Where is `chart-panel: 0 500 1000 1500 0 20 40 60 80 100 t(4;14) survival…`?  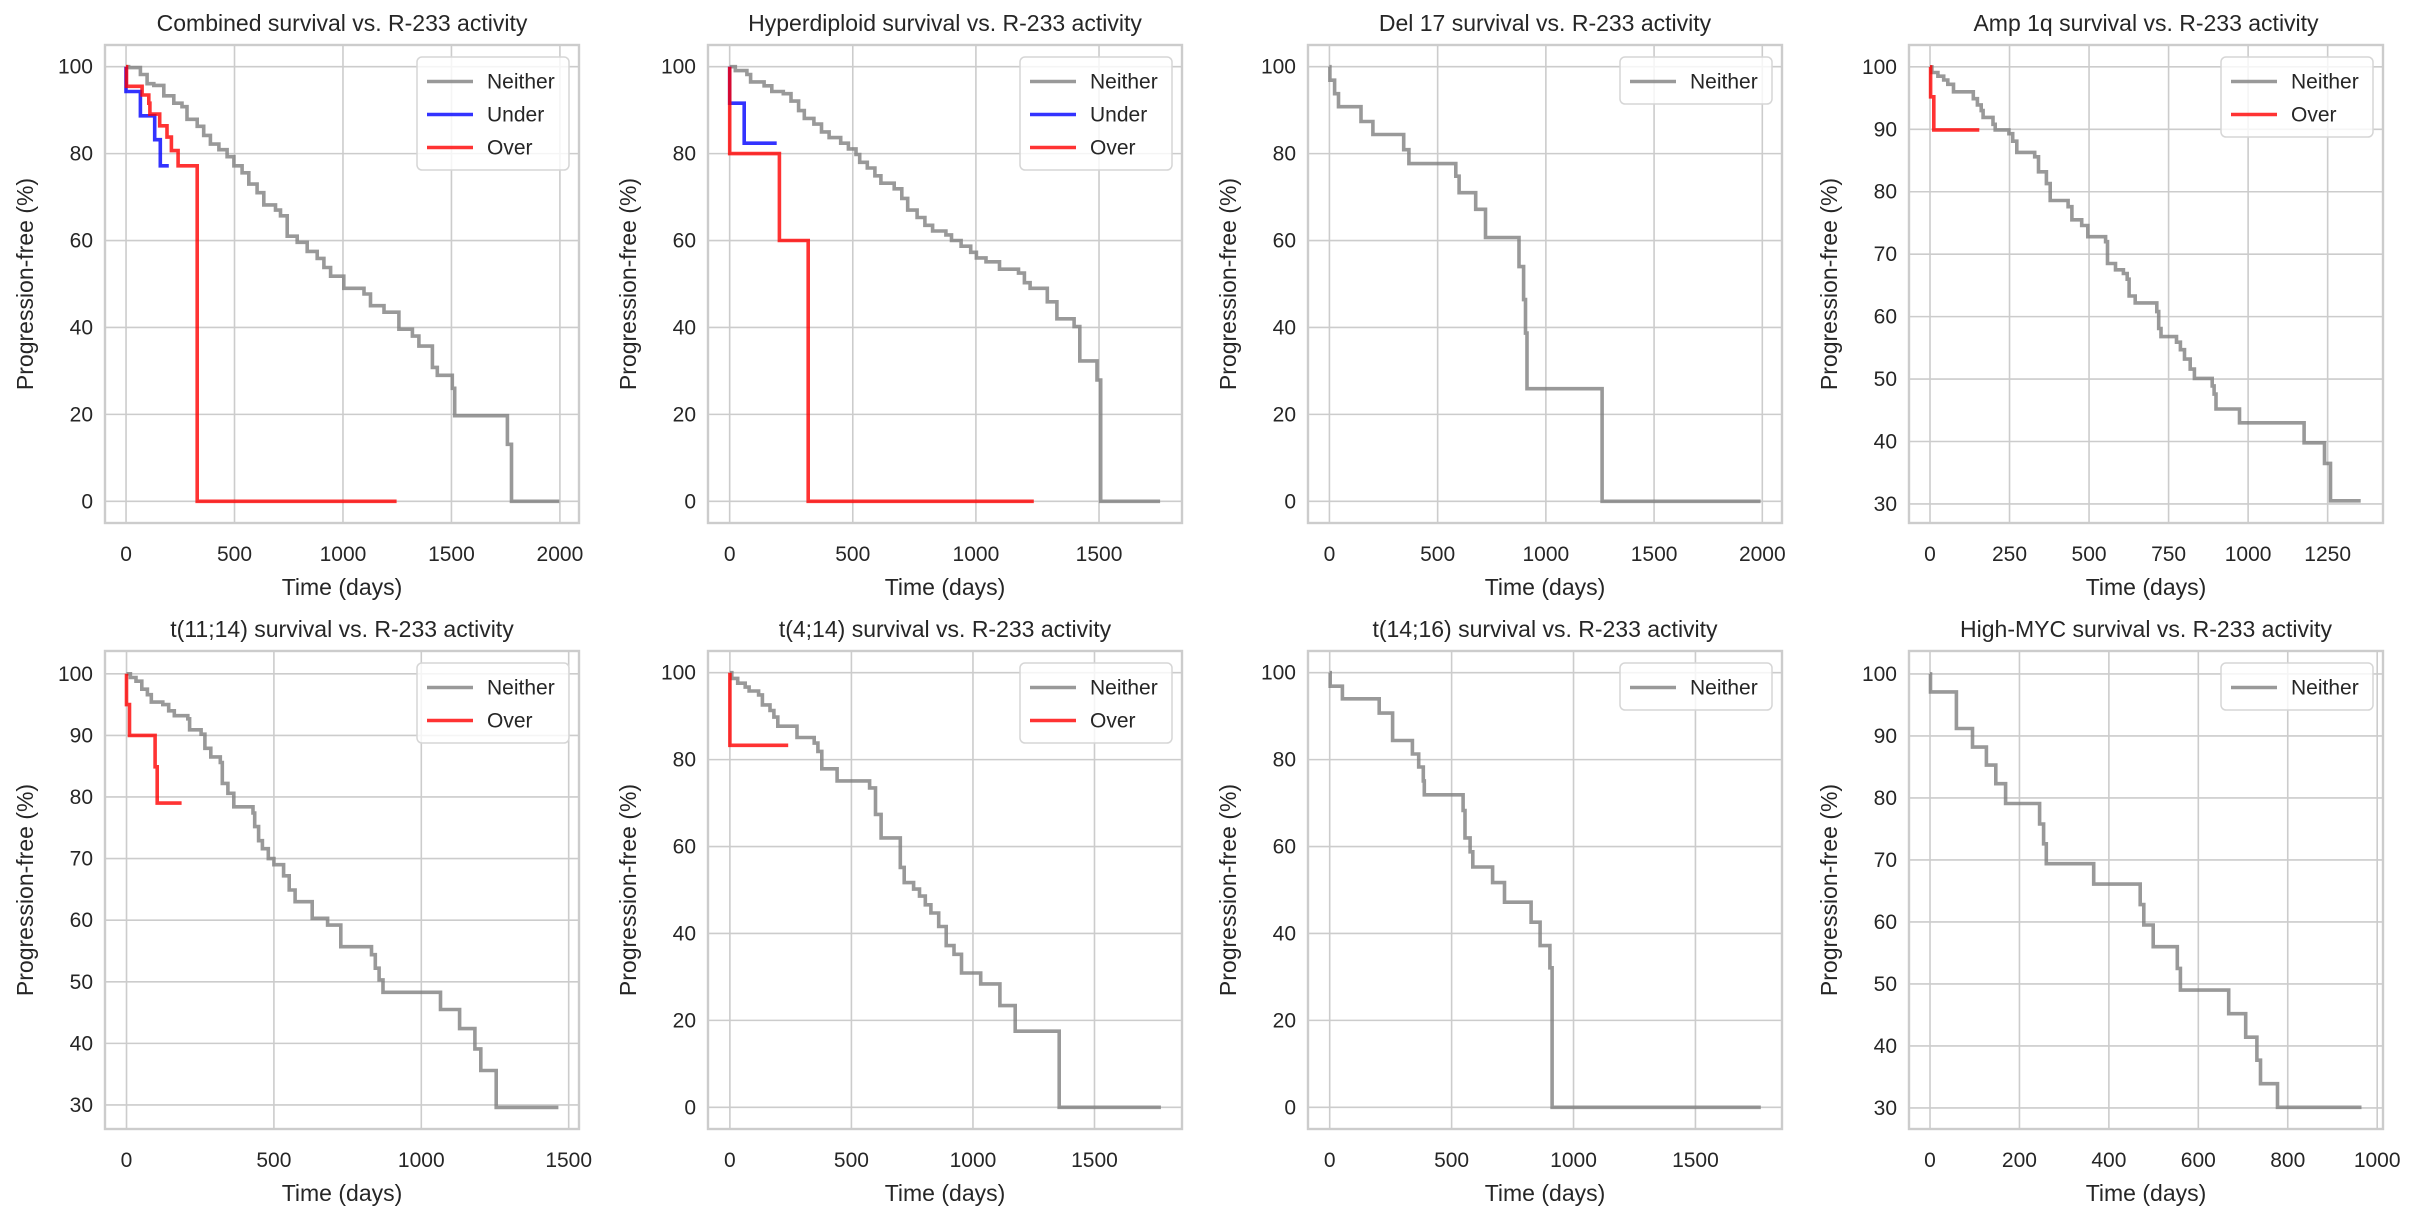
chart-panel: 0 500 1000 1500 0 20 40 60 80 100 t(4;14) survival… is located at coordinates (899, 911).